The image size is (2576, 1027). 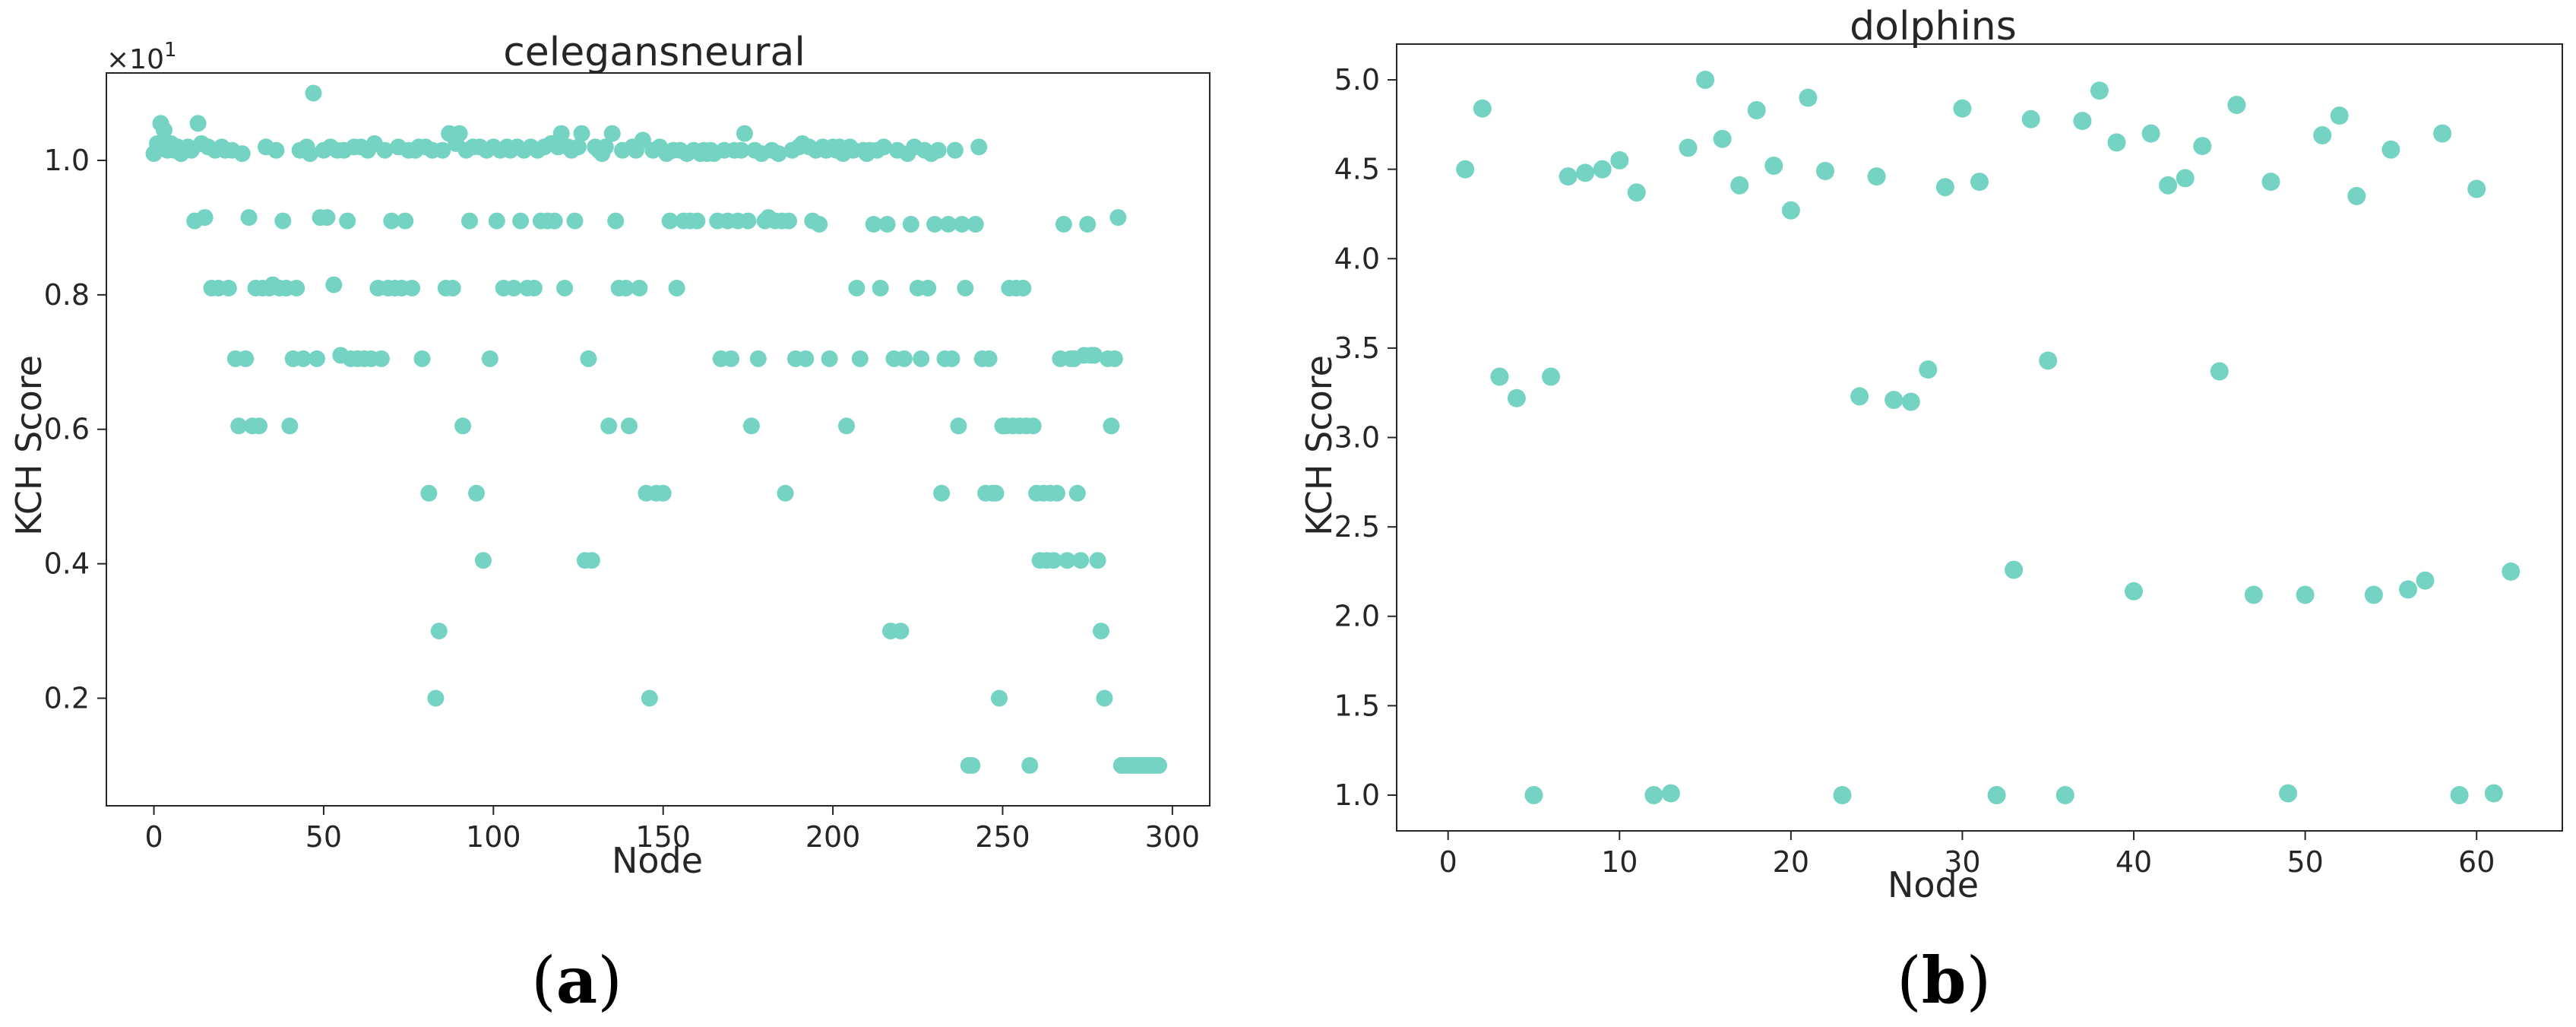 I want to click on x-tick-label: 200, so click(x=833, y=837).